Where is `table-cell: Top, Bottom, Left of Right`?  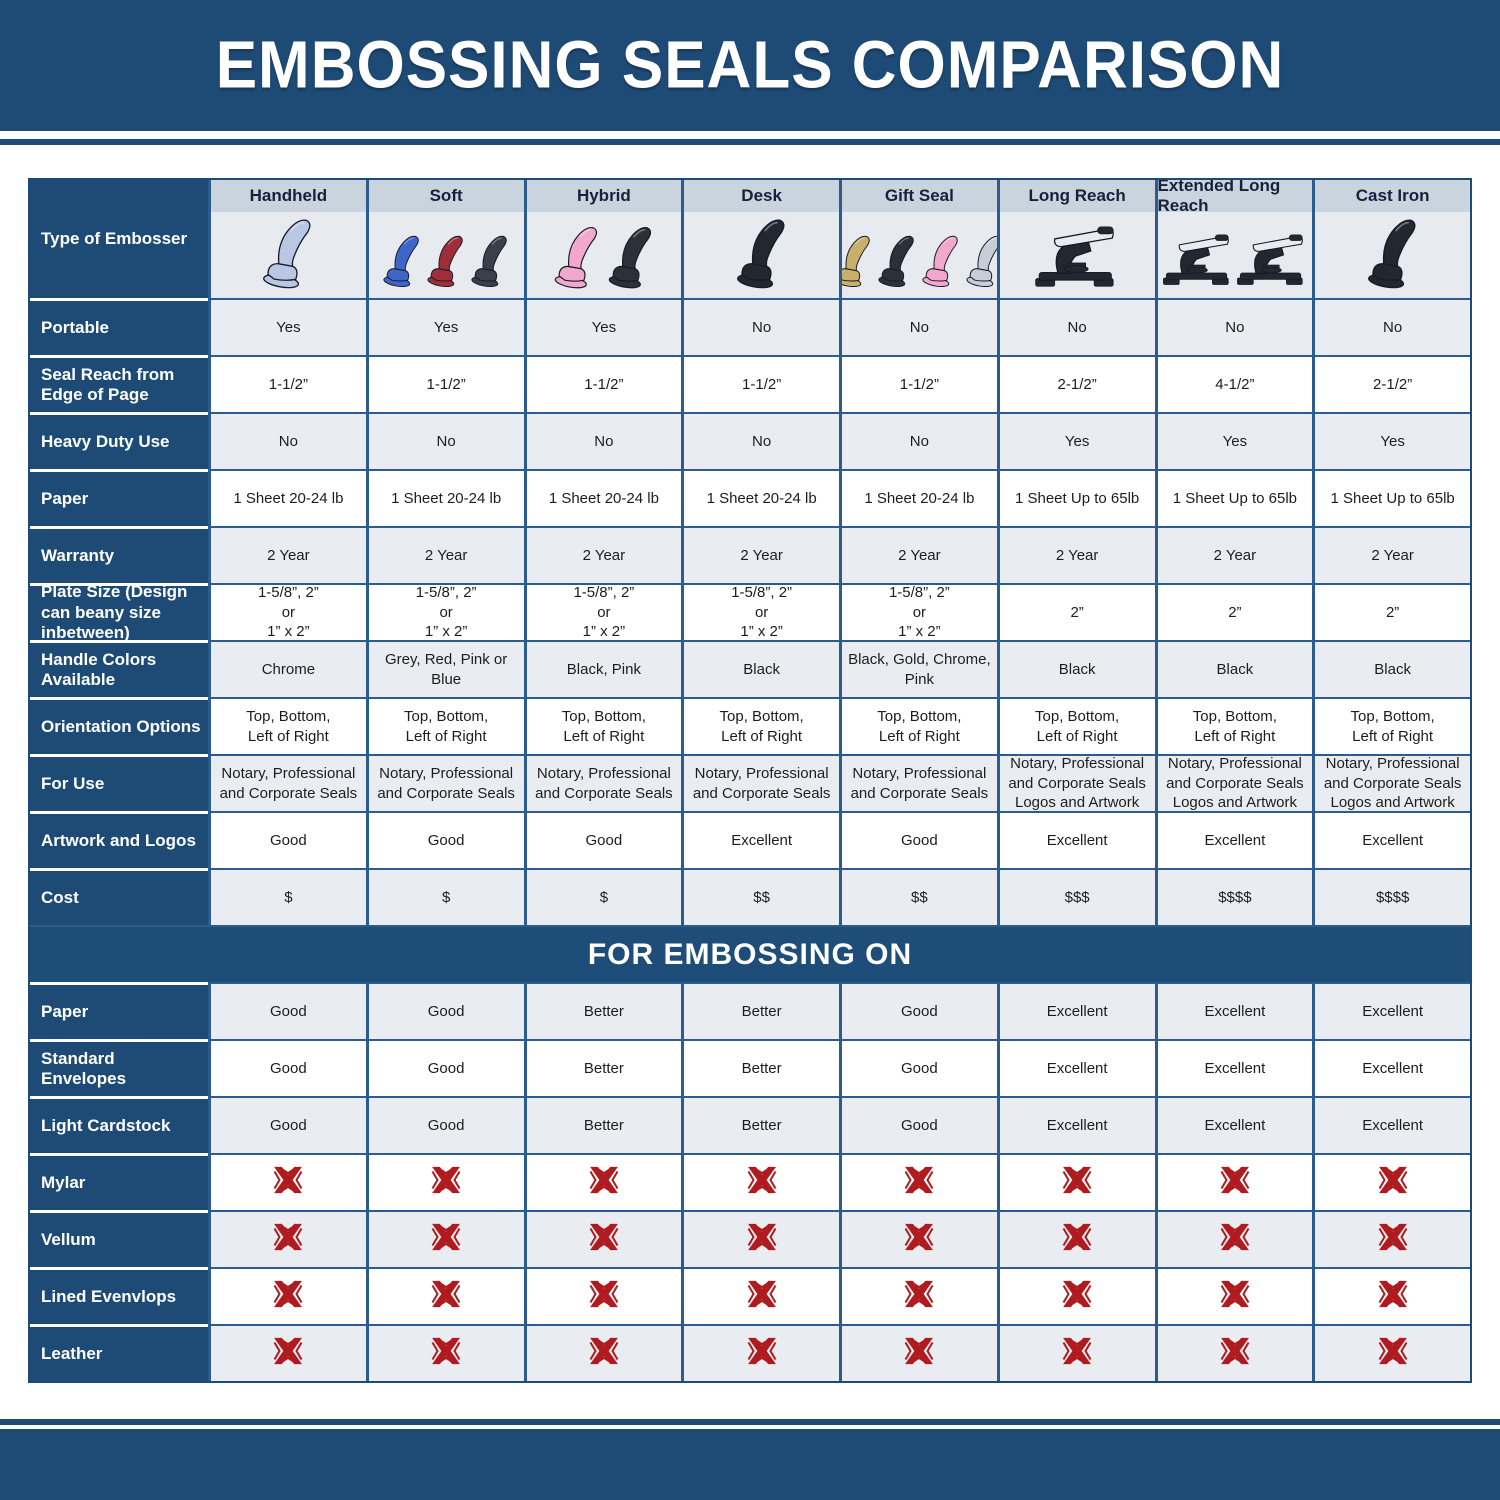 table-cell: Top, Bottom, Left of Right is located at coordinates (1391, 725).